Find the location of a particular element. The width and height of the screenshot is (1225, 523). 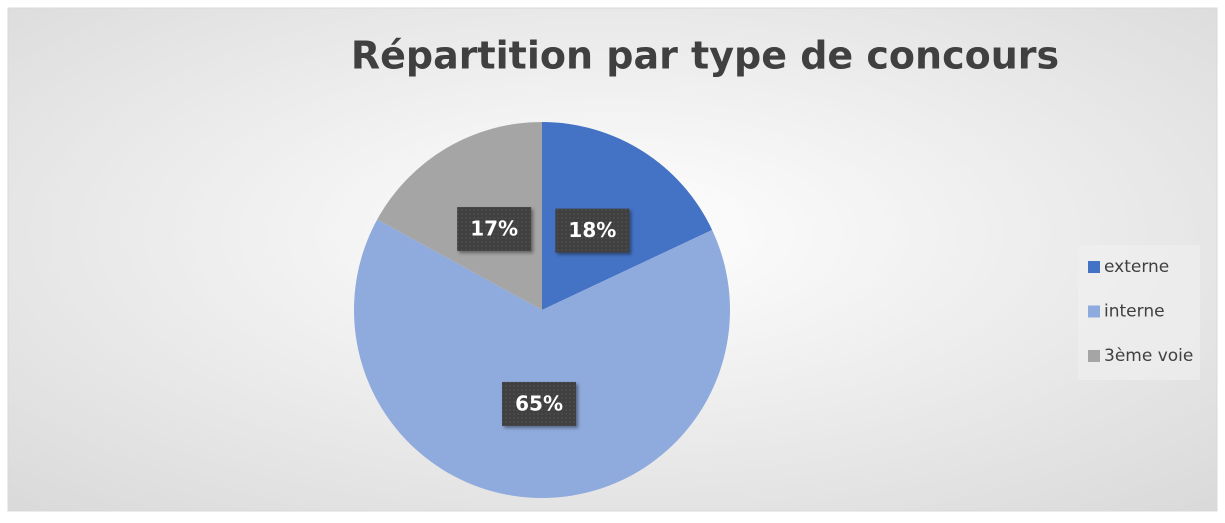

legend-label: externe is located at coordinates (1136, 267).